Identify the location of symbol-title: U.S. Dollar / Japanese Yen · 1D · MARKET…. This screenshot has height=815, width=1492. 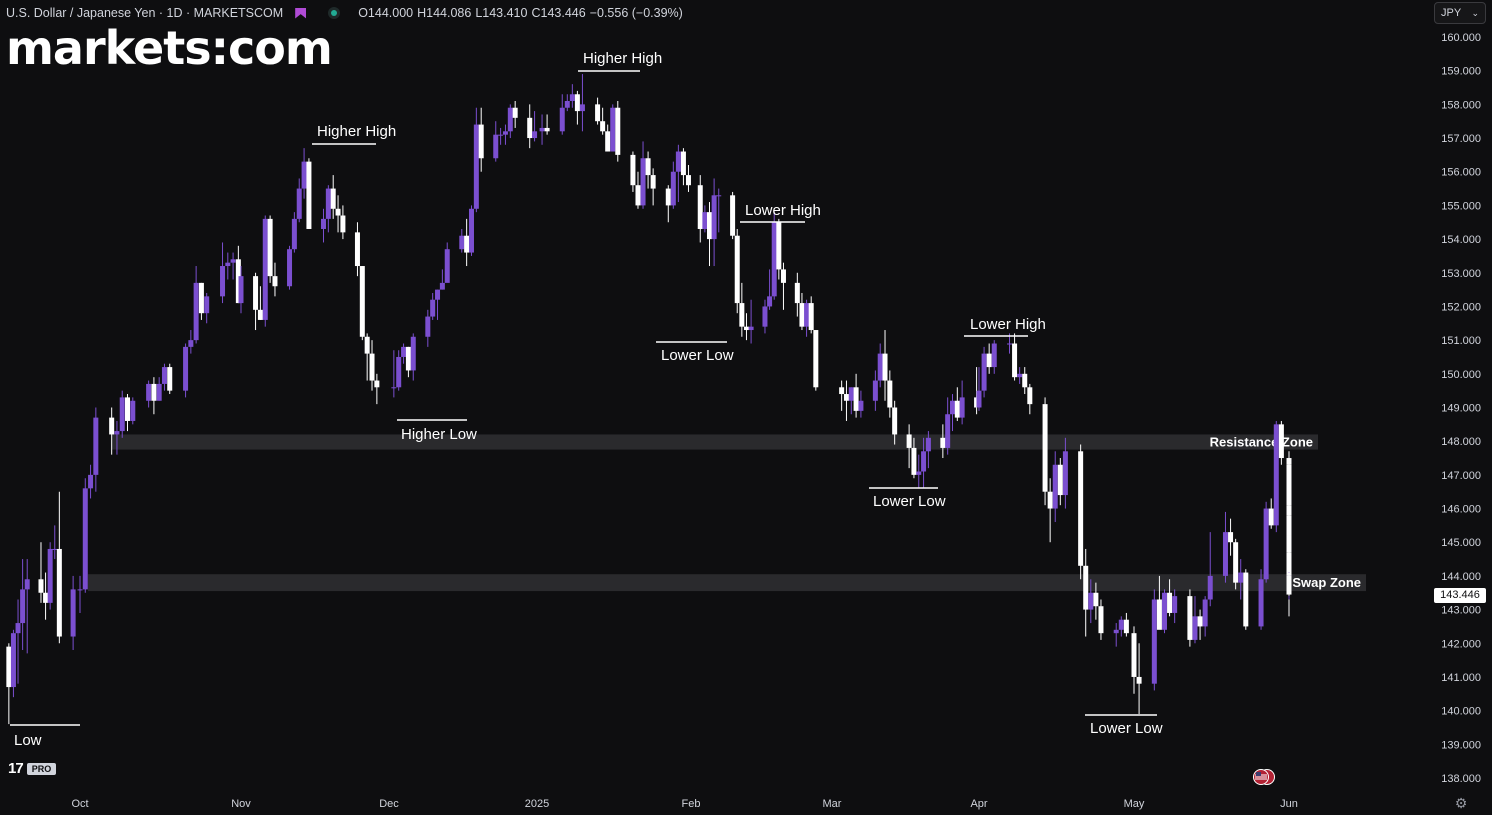
(145, 13).